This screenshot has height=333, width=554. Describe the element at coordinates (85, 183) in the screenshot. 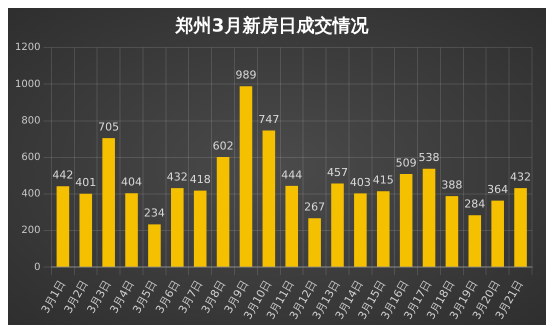

I see `data-label: 401` at that location.